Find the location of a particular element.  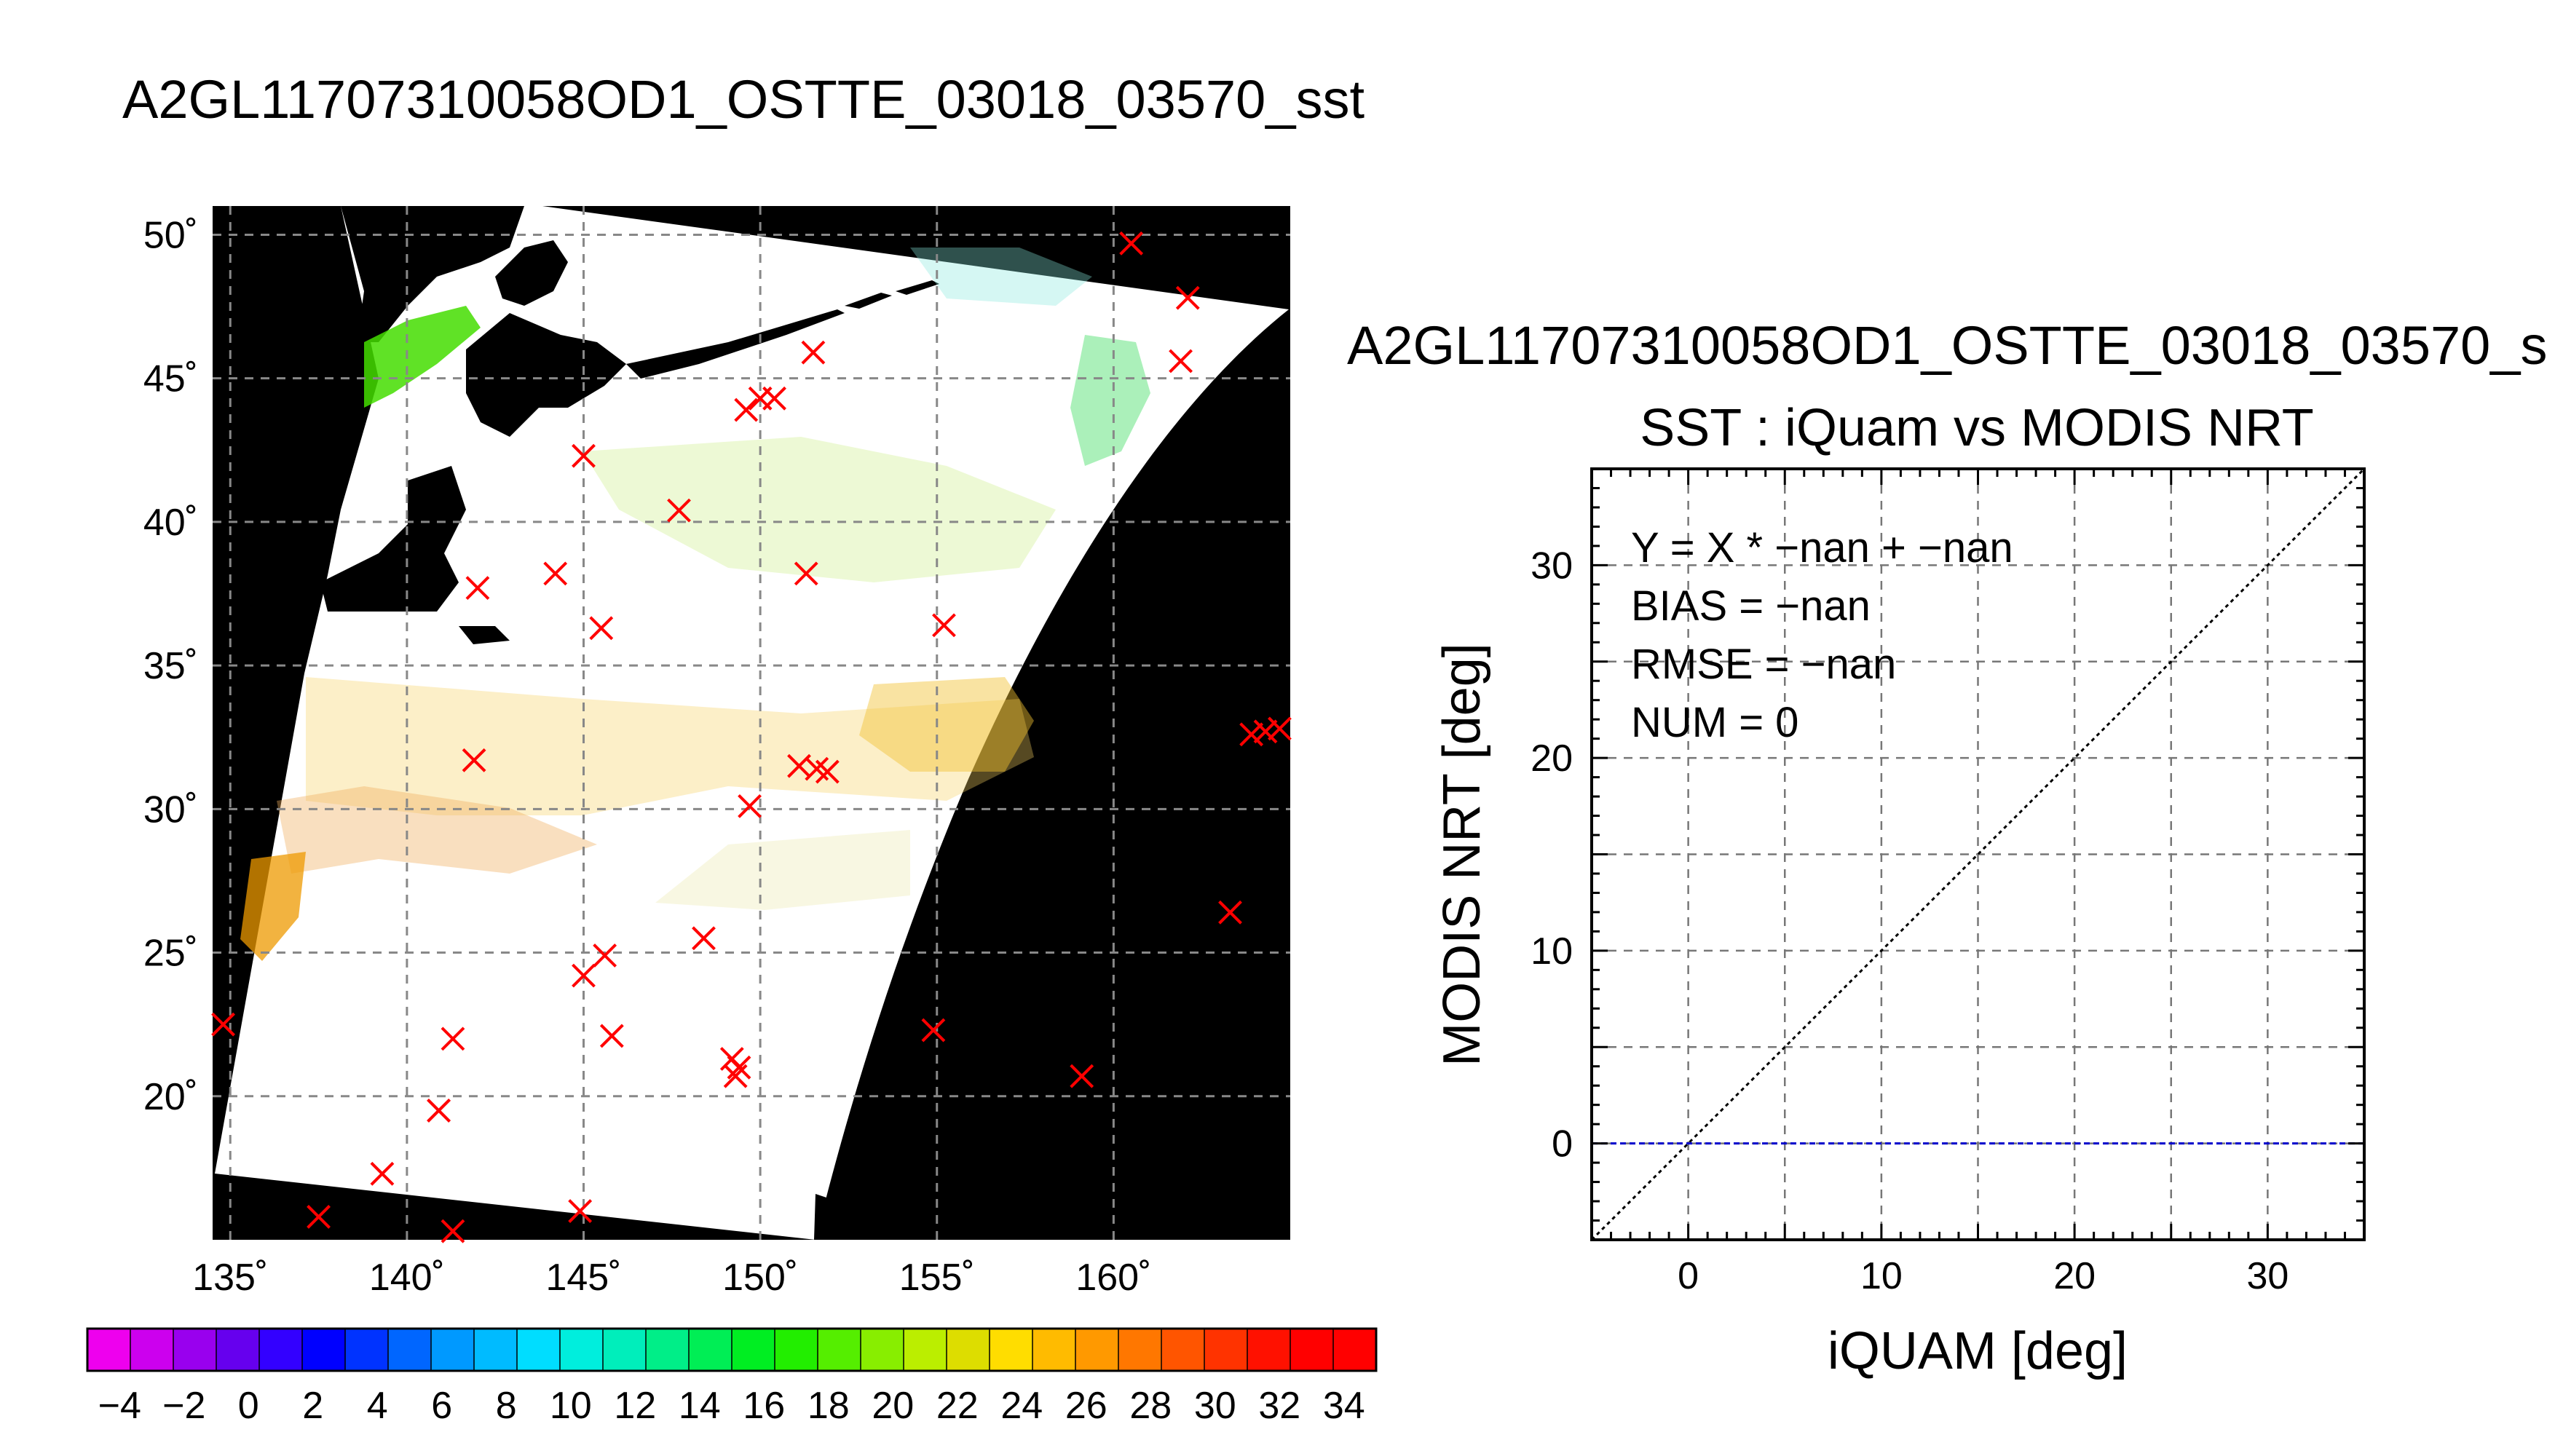

stats-rmse: RMSE = −nan is located at coordinates (1763, 664).